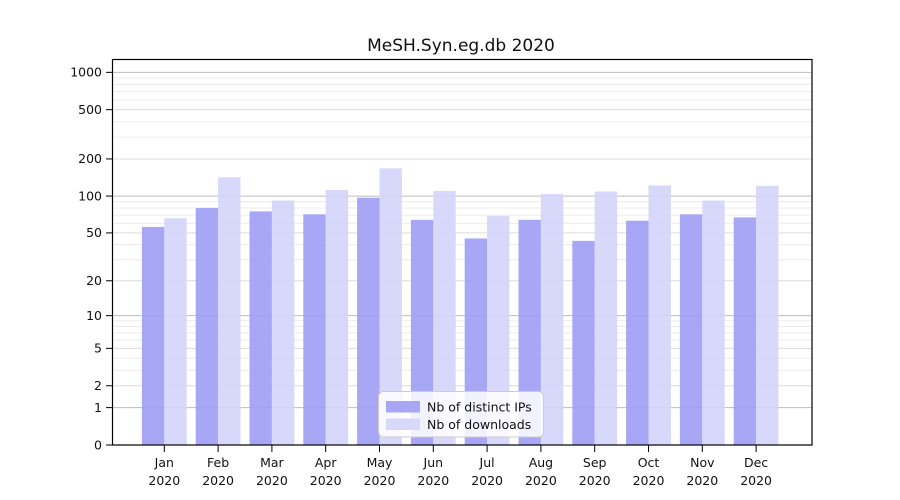 This screenshot has height=500, width=900. Describe the element at coordinates (595, 462) in the screenshot. I see `x-tick-label-month: Sep` at that location.